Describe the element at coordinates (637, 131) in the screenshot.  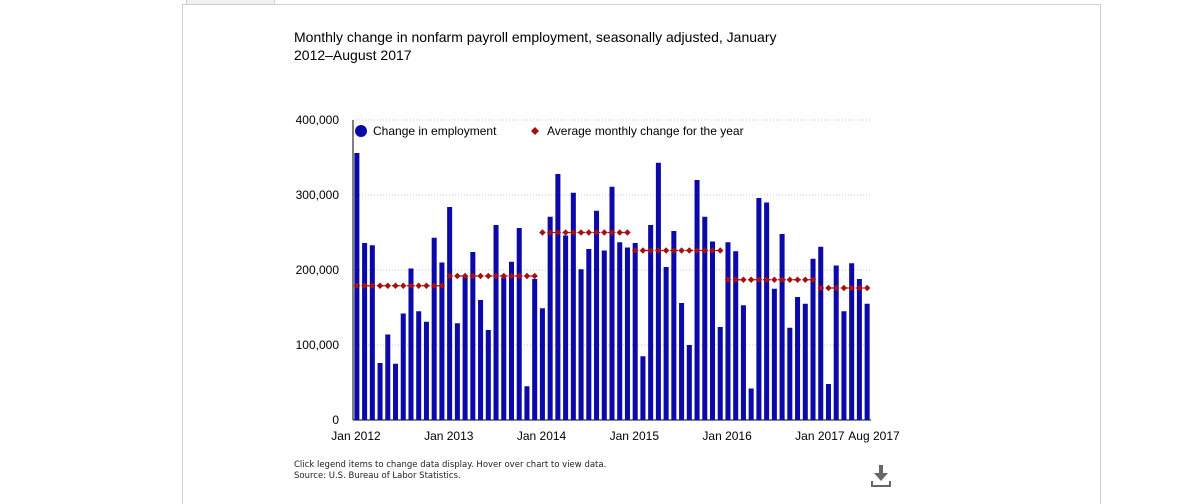
I see `legend-item-average-monthly-change: Average monthly change for the year` at that location.